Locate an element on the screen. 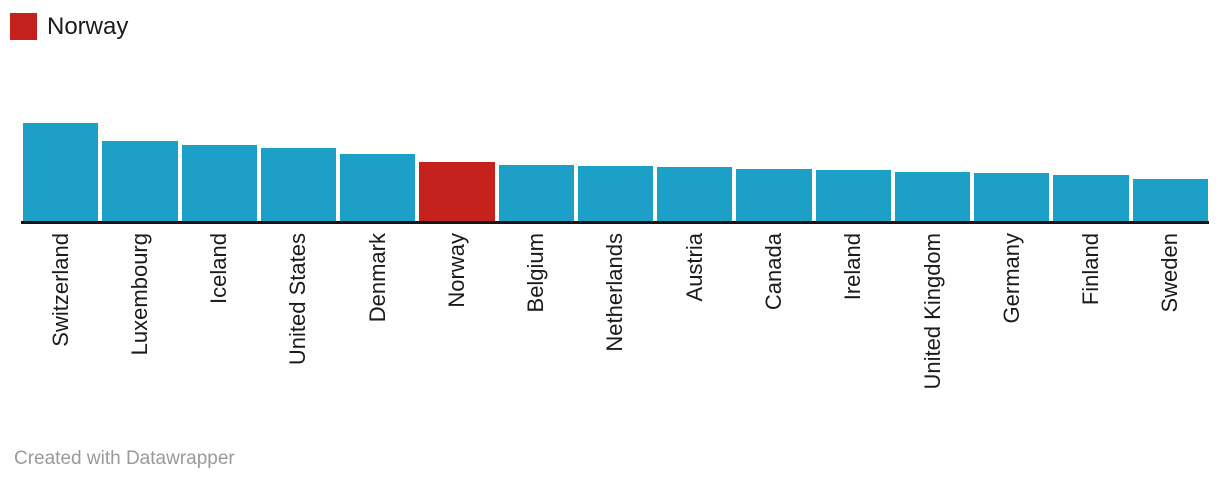 The image size is (1220, 486). x-tick-label-norway: Norway is located at coordinates (456, 270).